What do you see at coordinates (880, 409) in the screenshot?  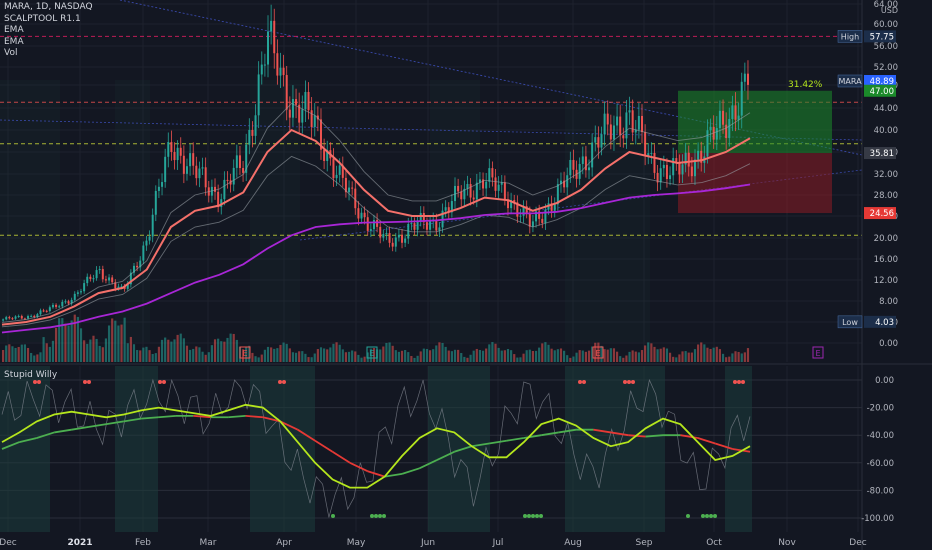 I see `osc-tick-label: -20.00` at bounding box center [880, 409].